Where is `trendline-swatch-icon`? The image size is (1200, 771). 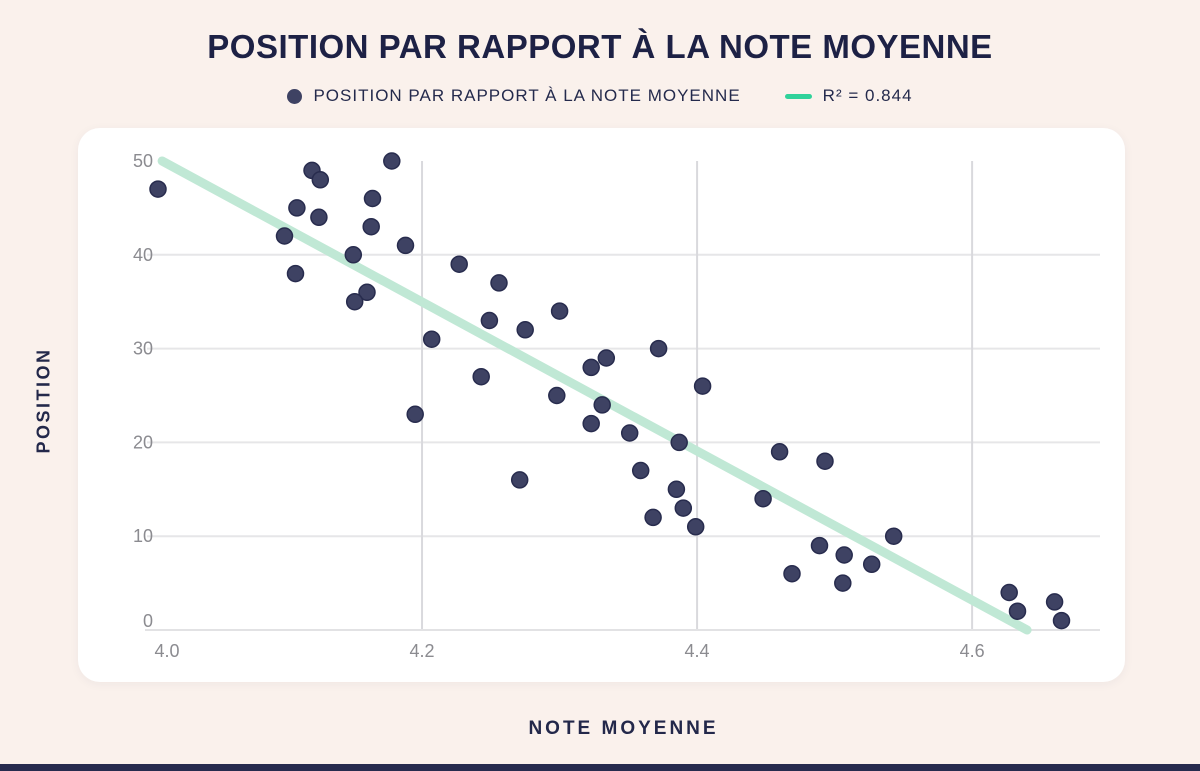
trendline-swatch-icon is located at coordinates (798, 96).